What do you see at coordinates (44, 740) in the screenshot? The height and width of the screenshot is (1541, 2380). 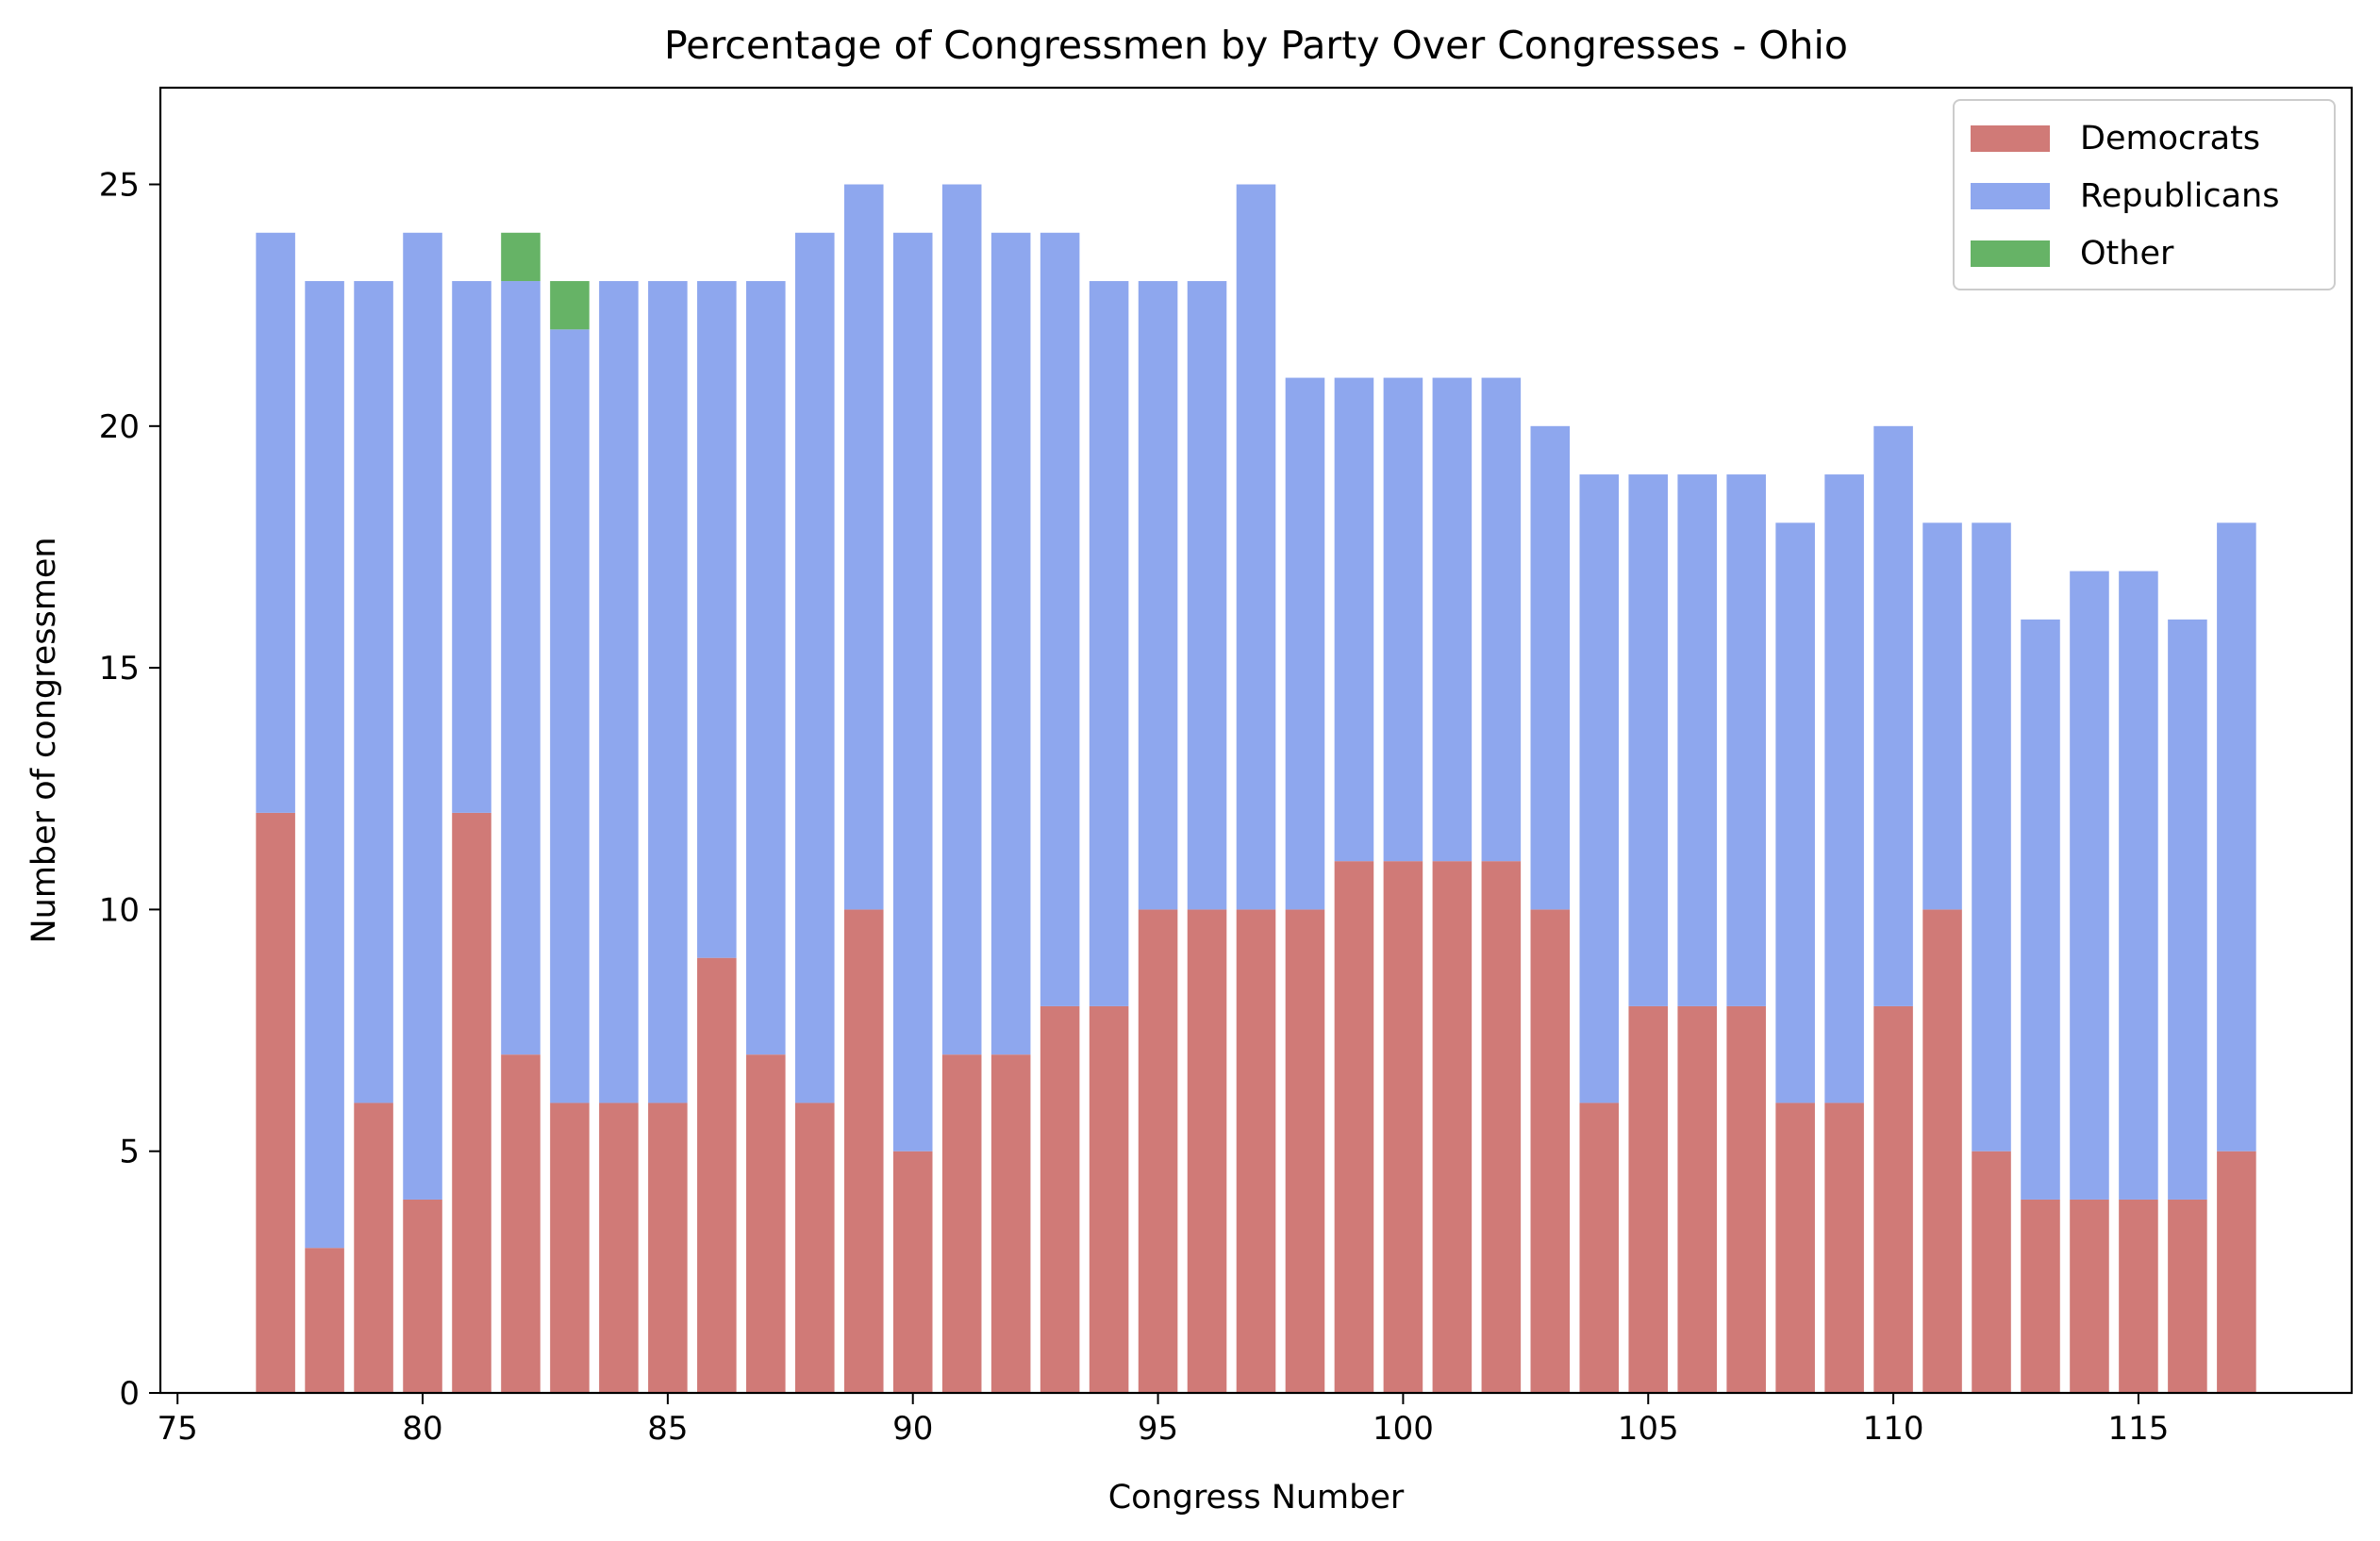 I see `y-axis-label: Number of congressmen` at bounding box center [44, 740].